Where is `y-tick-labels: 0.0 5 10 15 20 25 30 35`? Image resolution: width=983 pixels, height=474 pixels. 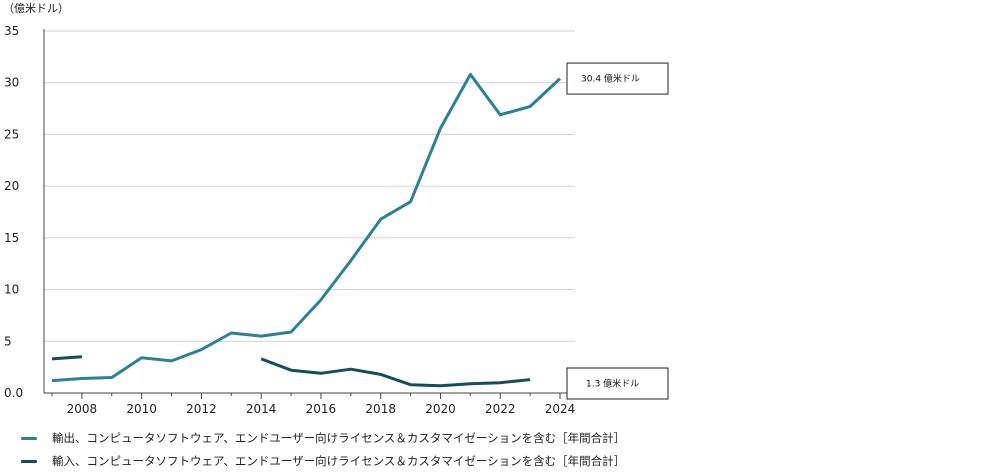 y-tick-labels: 0.0 5 10 15 20 25 30 35 is located at coordinates (13, 212).